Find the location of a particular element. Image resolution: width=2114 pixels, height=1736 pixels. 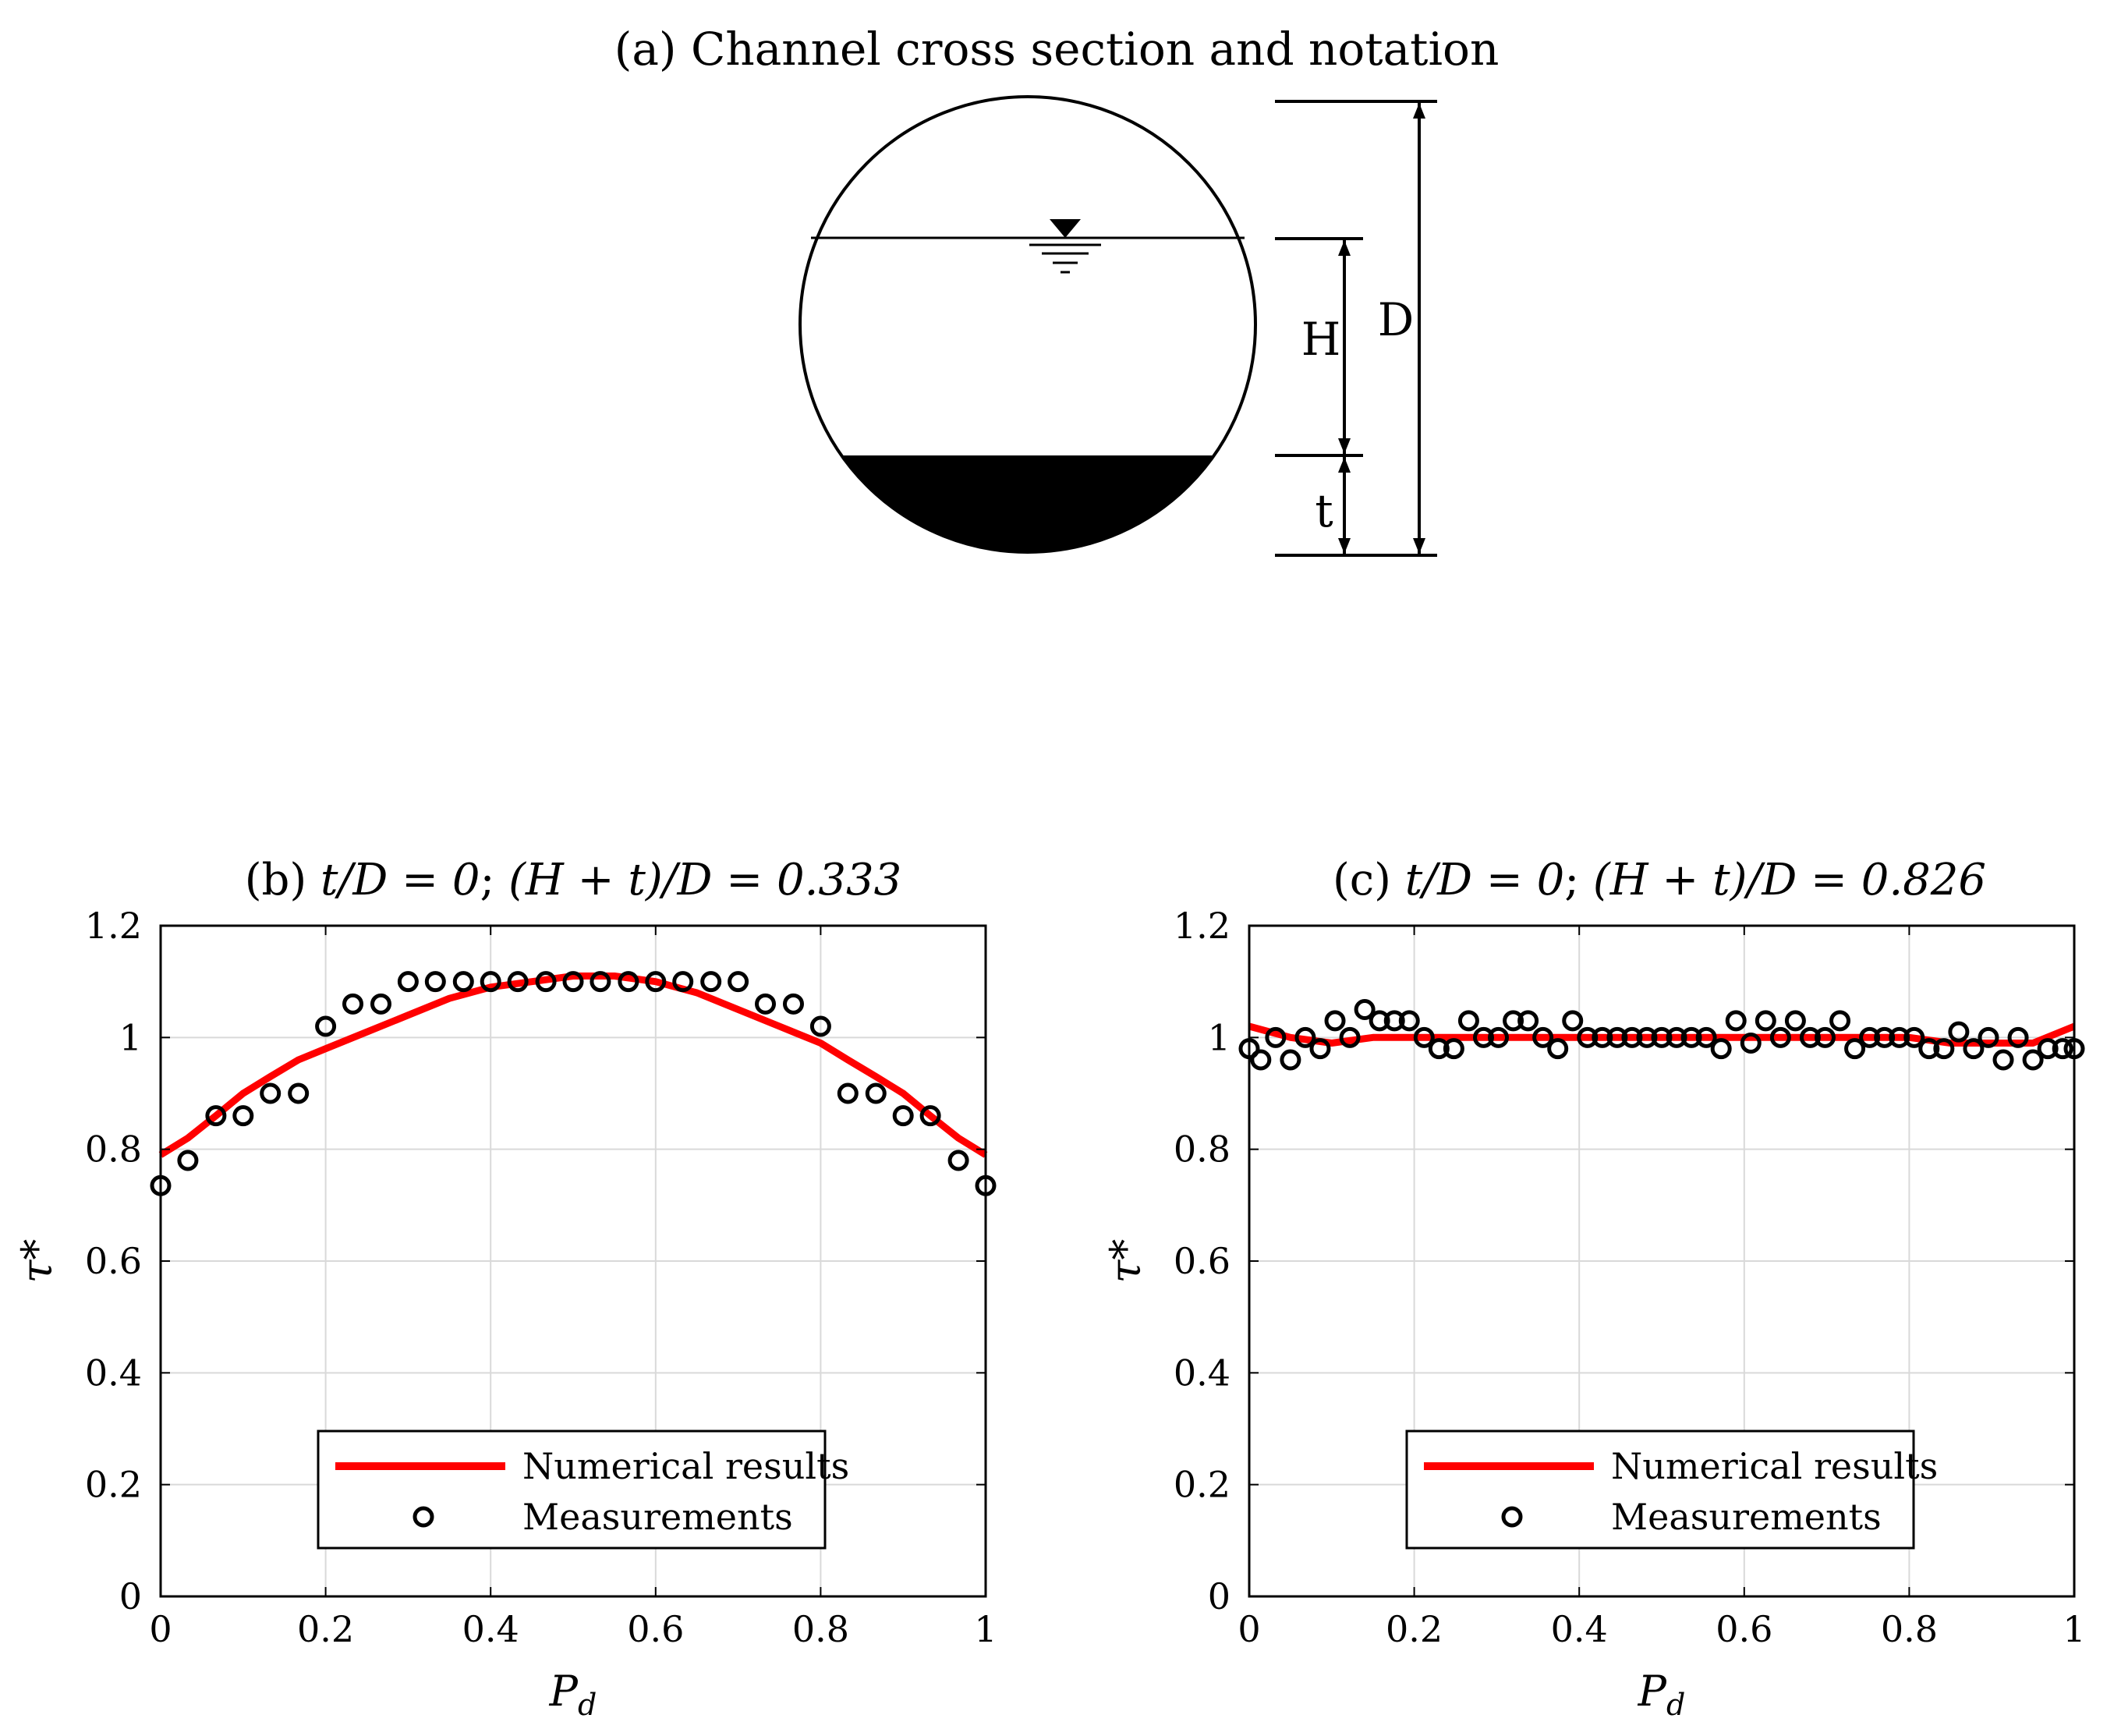

chart-c-ytick-label-5: 1 is located at coordinates (1219, 1037).